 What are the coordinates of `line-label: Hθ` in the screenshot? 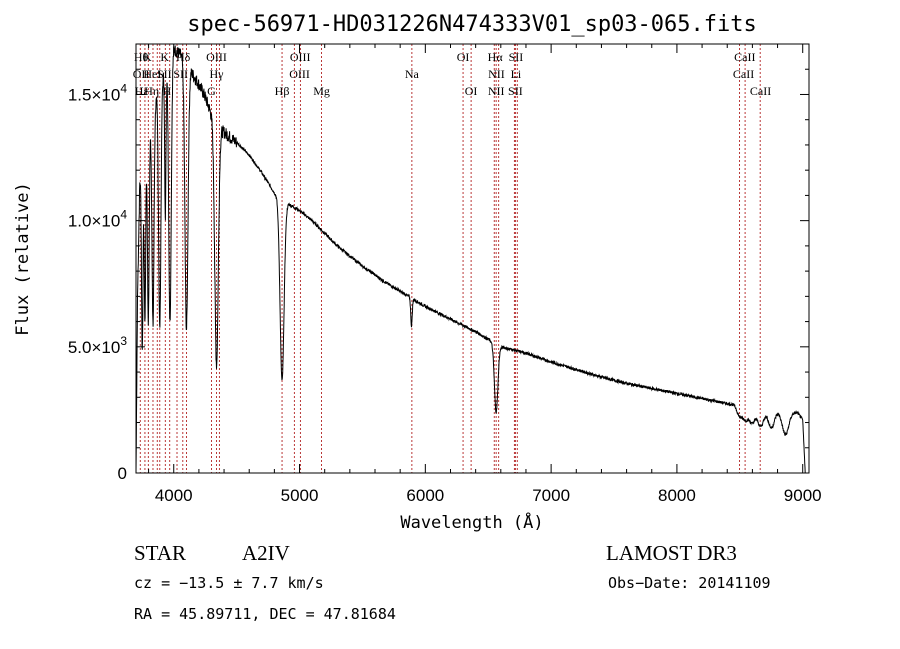 It's located at (141, 57).